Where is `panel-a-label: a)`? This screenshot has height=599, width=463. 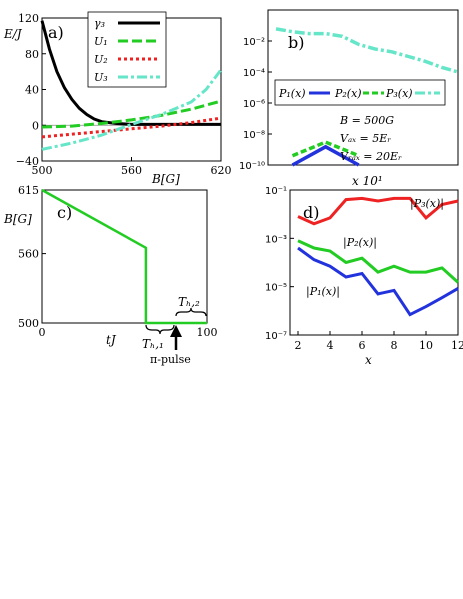
panel-a-label: a) is located at coordinates (56, 32).